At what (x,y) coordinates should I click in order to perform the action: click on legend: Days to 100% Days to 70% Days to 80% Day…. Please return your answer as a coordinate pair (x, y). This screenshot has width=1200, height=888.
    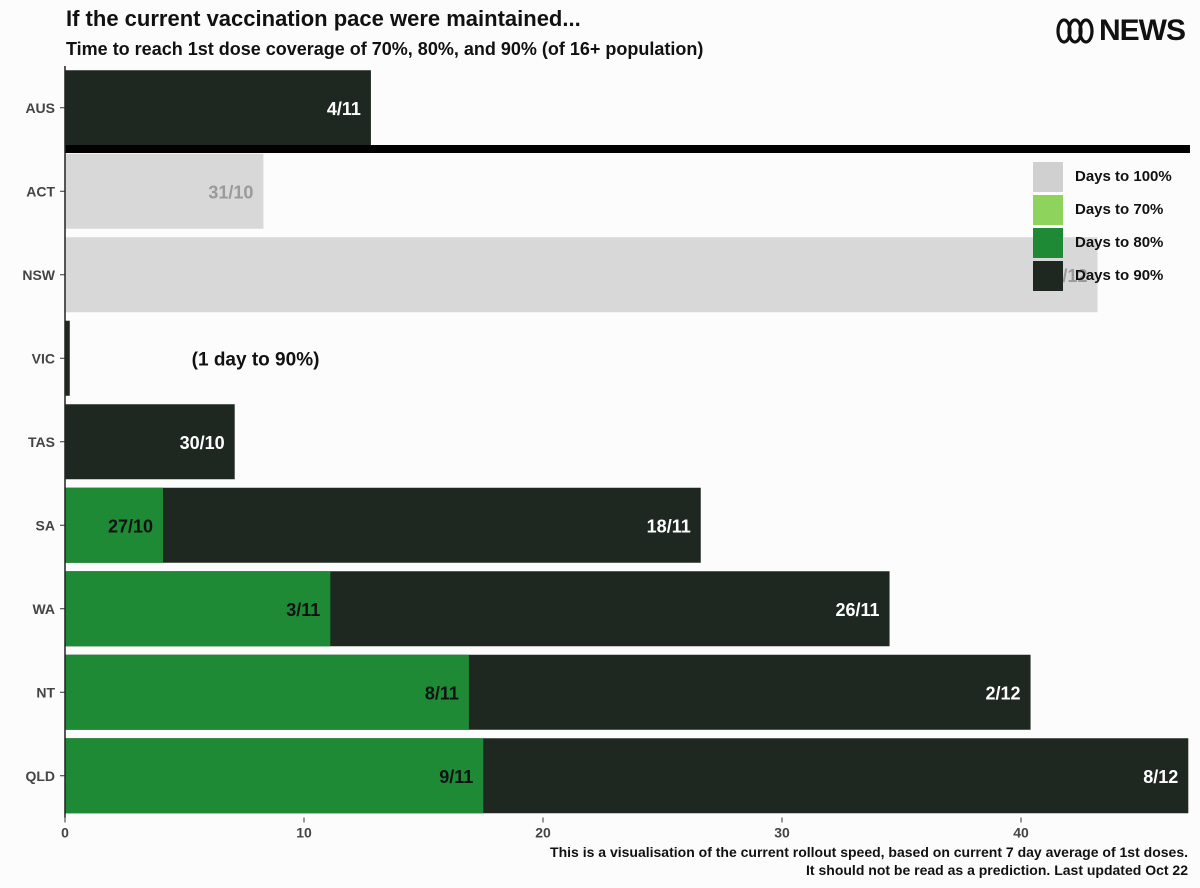
    Looking at the image, I should click on (1102, 226).